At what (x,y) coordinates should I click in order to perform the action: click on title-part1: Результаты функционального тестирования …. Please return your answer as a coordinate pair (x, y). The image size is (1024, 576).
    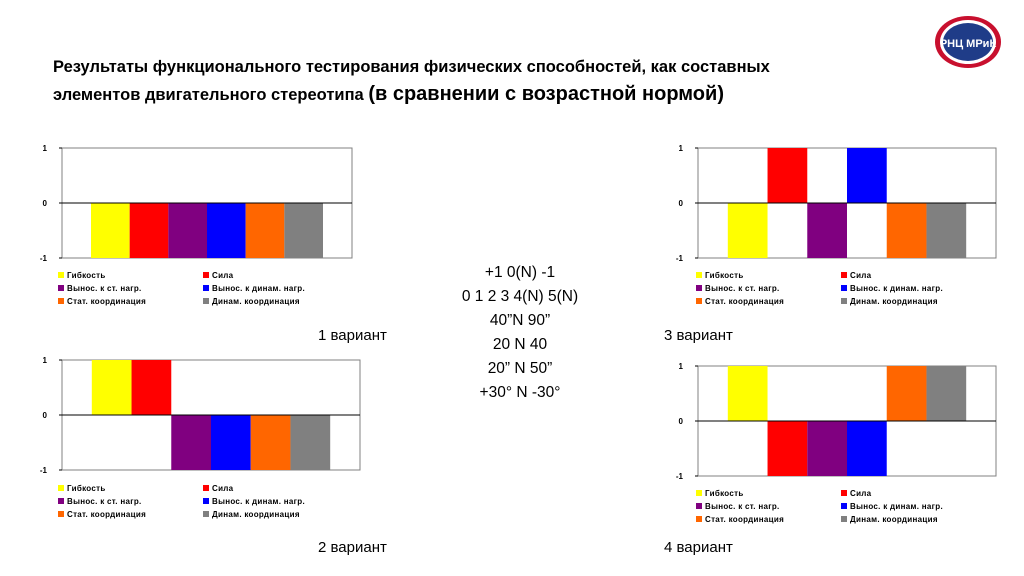
    Looking at the image, I should click on (411, 81).